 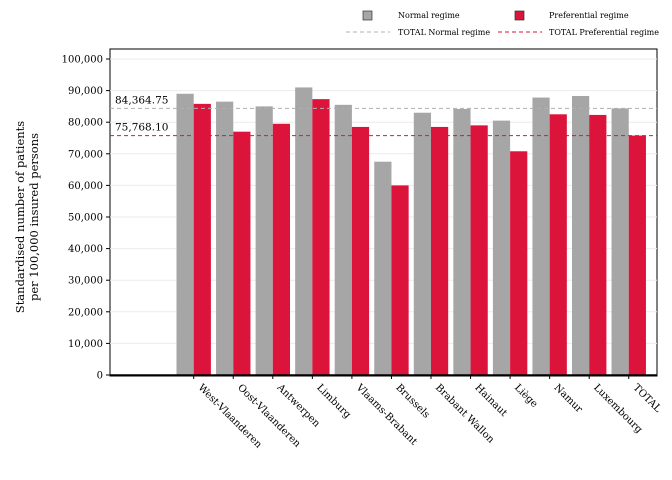 What do you see at coordinates (141, 100) in the screenshot?
I see `reference-line-label: 84,364.75` at bounding box center [141, 100].